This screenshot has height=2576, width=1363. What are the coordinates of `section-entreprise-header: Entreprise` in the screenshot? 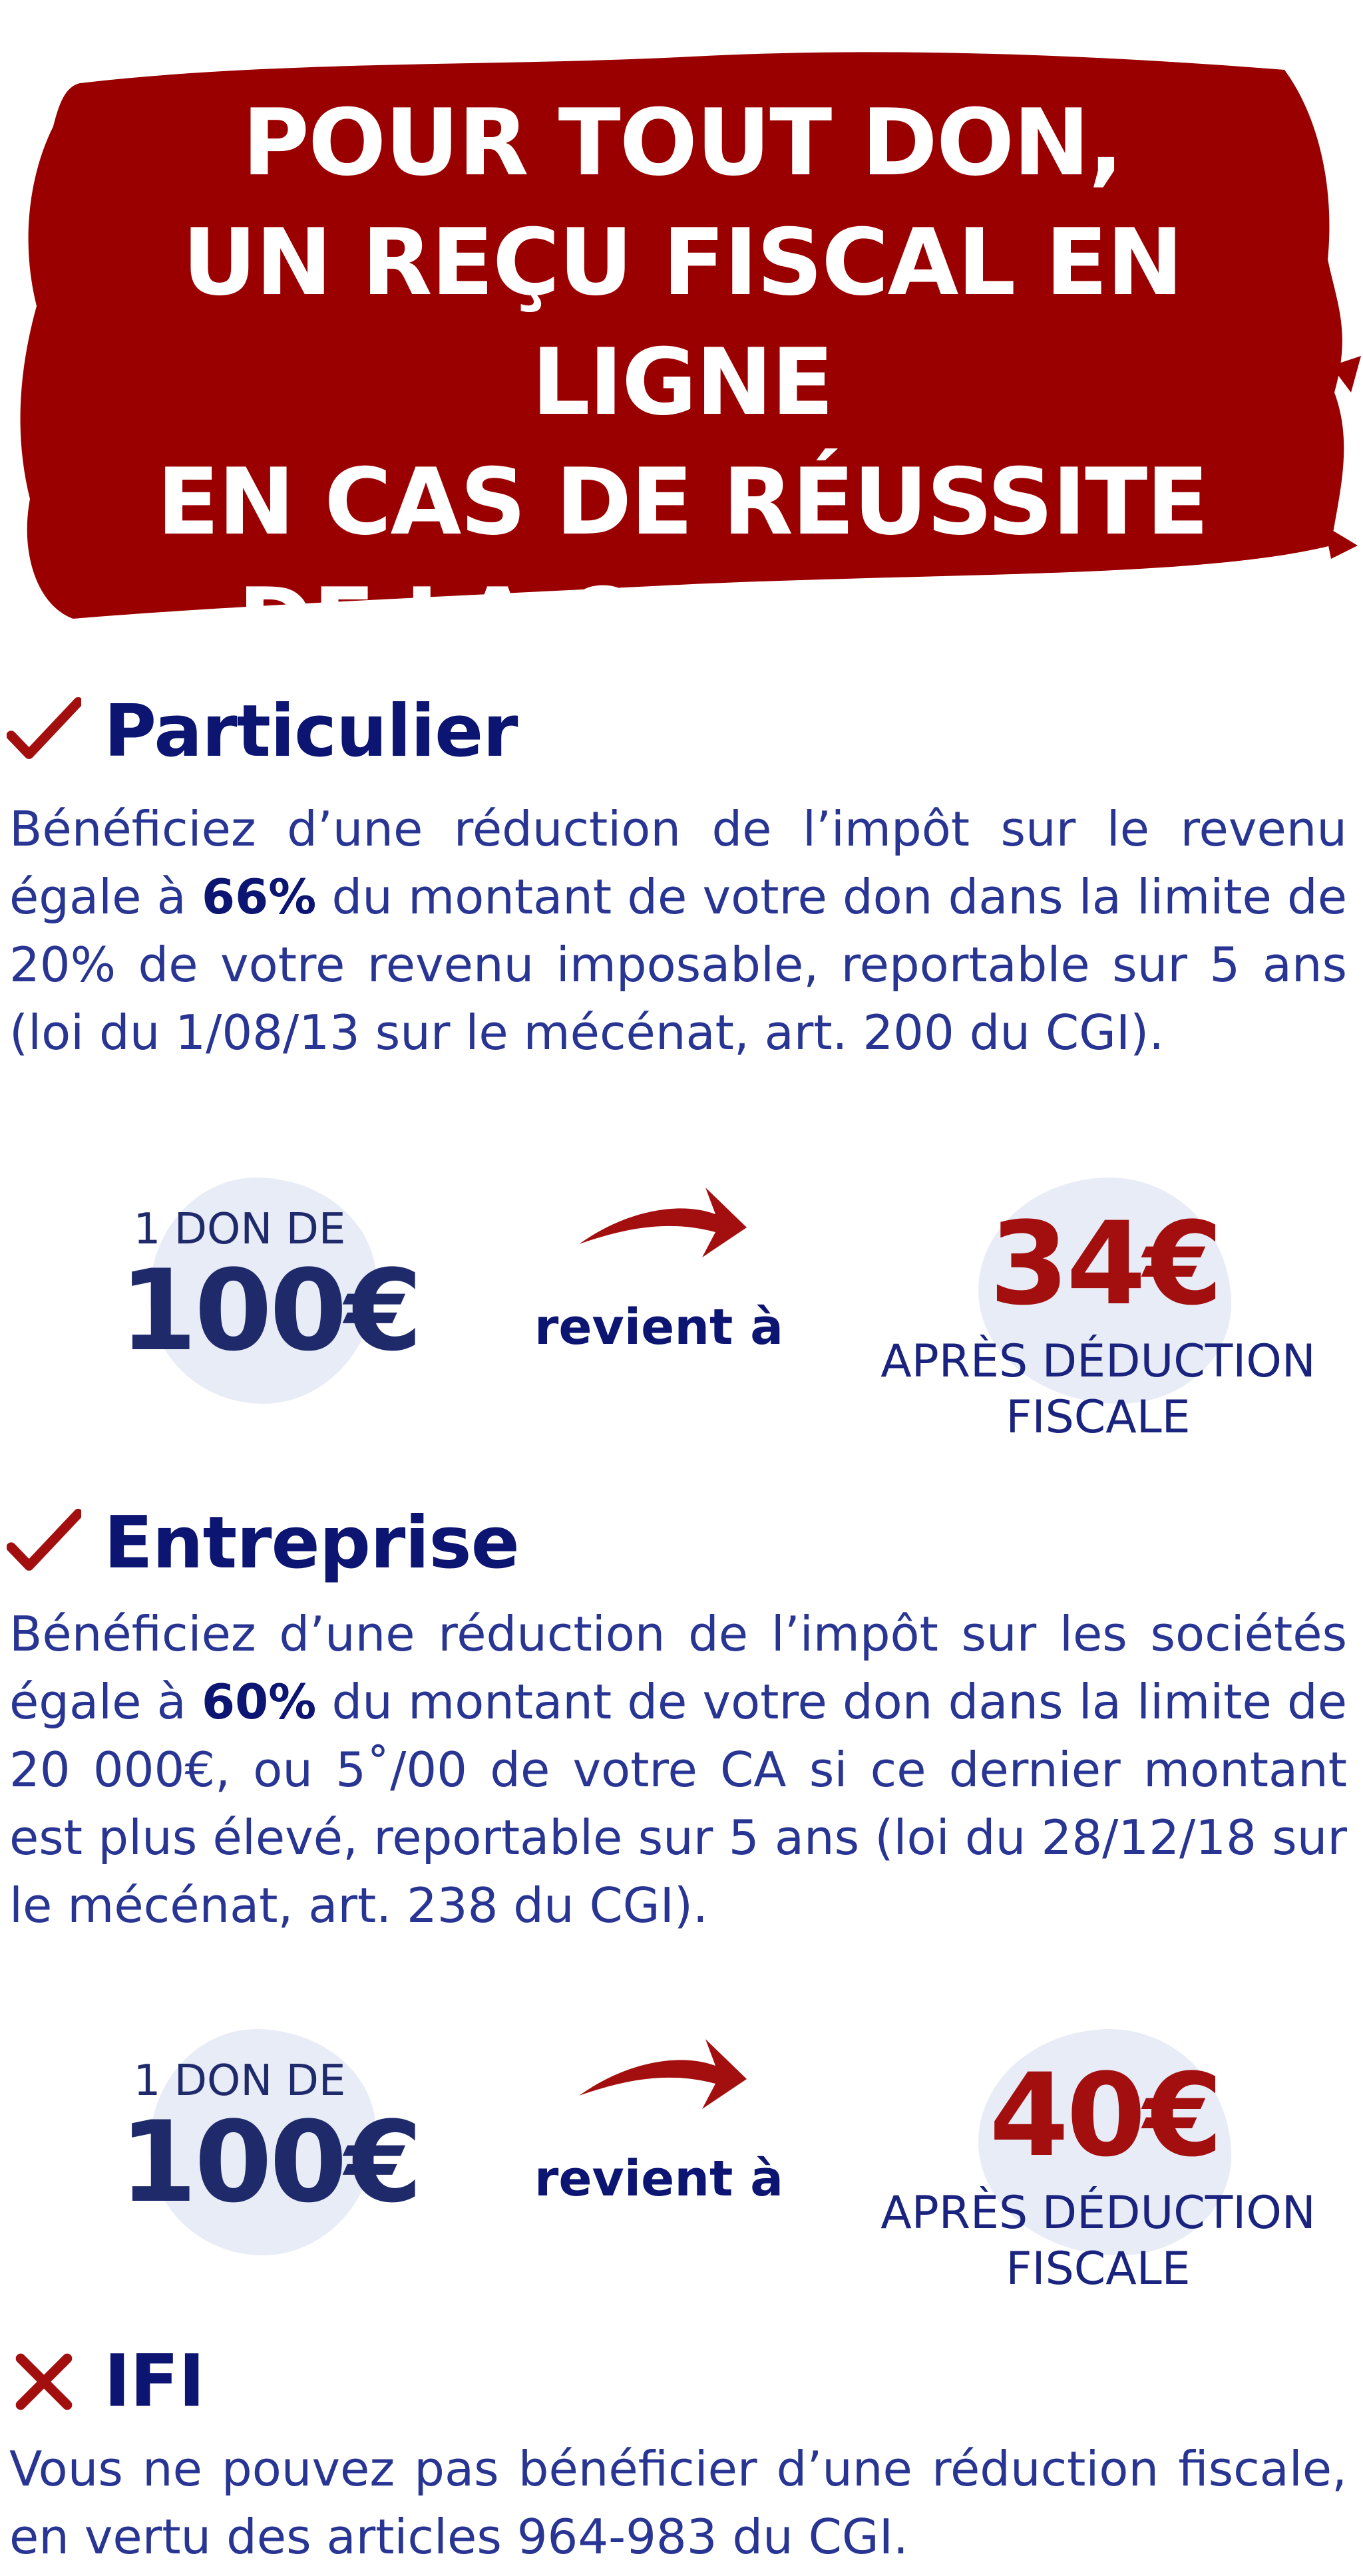 It's located at (263, 1543).